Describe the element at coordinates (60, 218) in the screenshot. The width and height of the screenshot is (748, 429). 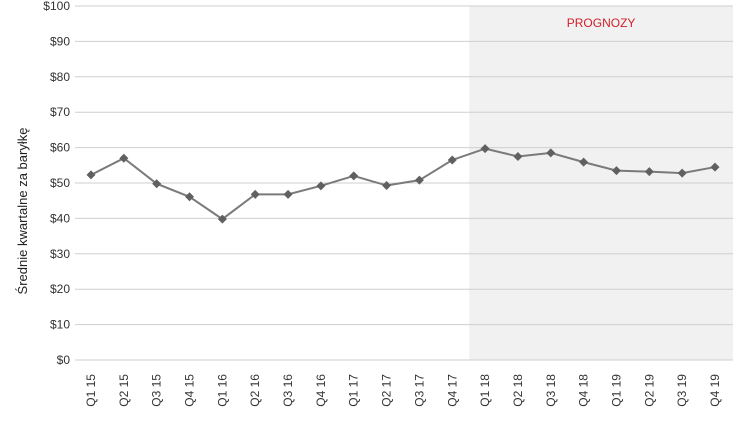
I see `y-tick-label: $40` at that location.